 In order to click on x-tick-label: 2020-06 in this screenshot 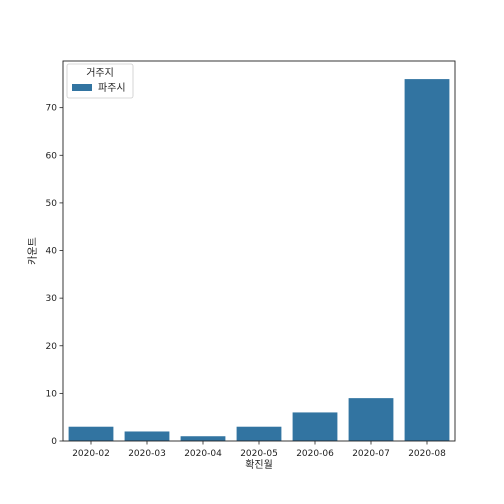, I will do `click(315, 454)`.